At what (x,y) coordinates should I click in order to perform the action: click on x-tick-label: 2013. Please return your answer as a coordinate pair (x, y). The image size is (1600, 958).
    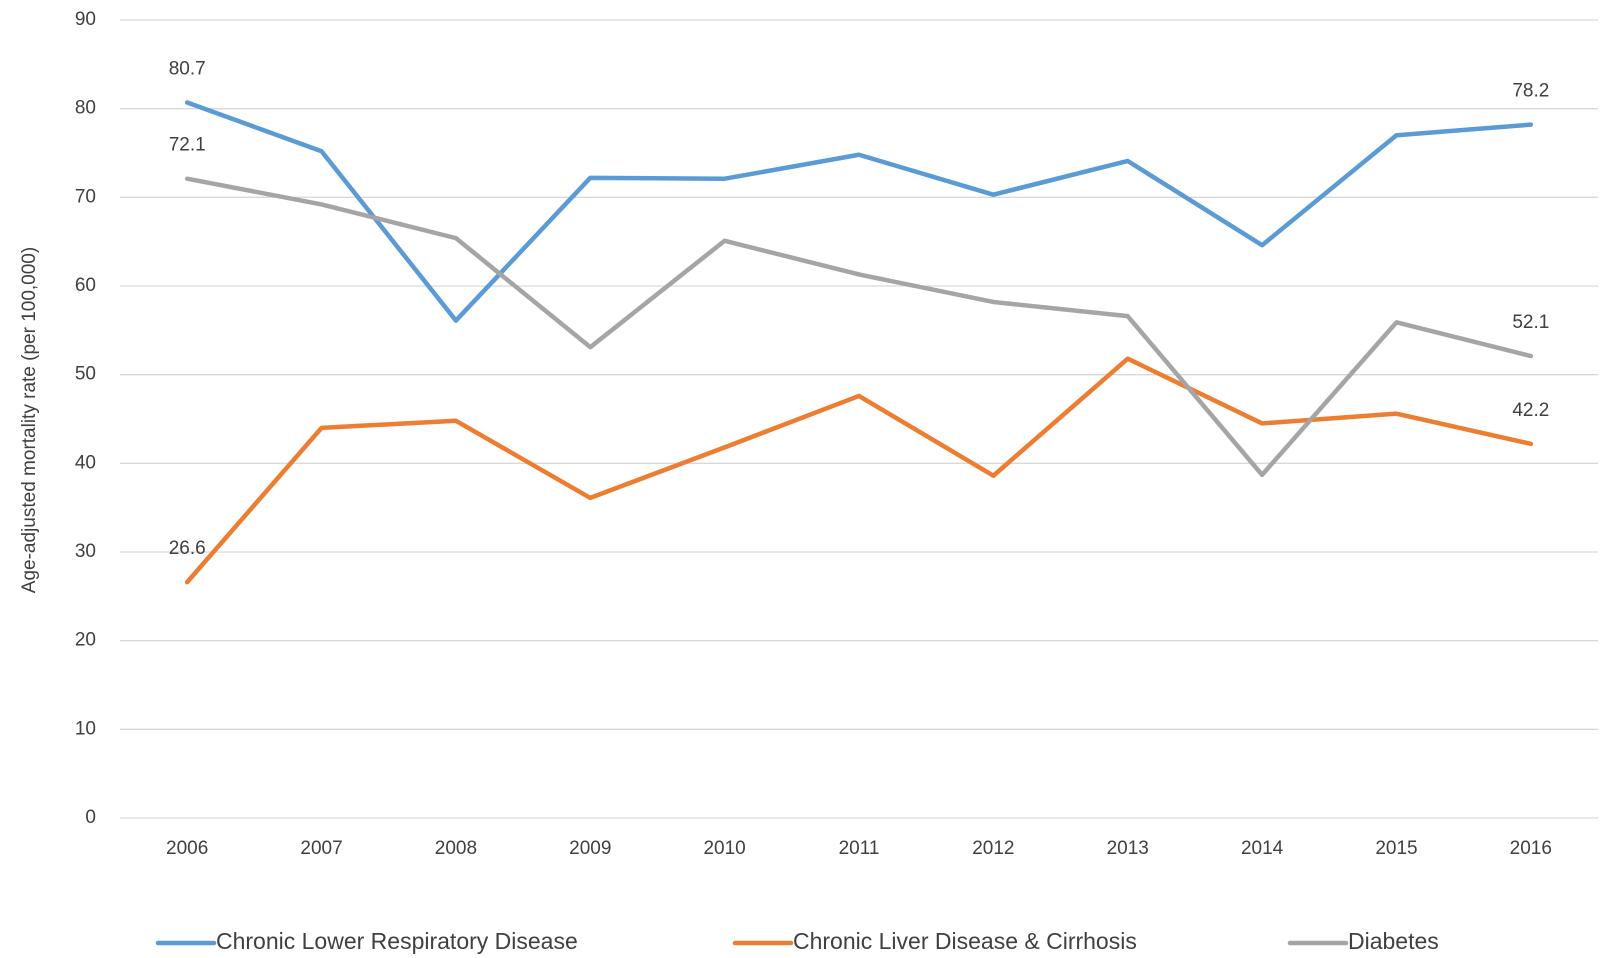
    Looking at the image, I should click on (1128, 848).